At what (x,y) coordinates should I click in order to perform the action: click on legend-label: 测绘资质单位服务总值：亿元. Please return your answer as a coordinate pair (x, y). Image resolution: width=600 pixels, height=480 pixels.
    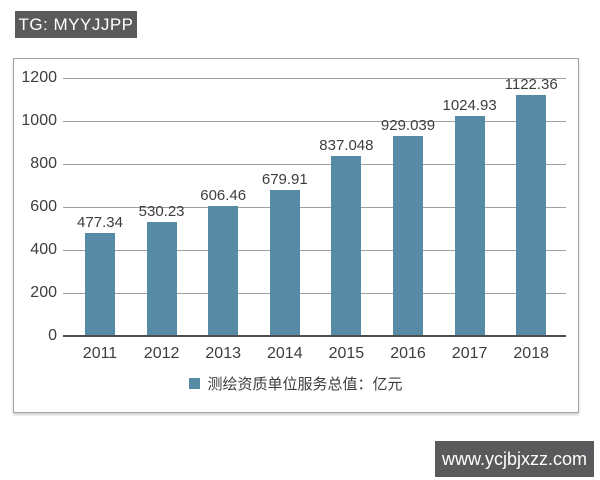
    Looking at the image, I should click on (305, 384).